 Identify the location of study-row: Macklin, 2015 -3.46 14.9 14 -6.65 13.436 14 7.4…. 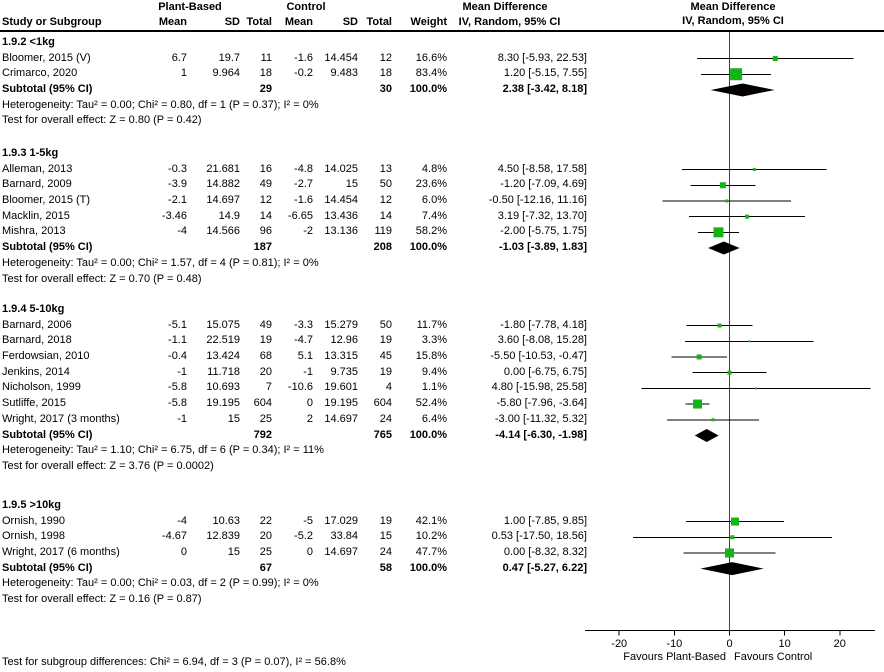
(294, 217).